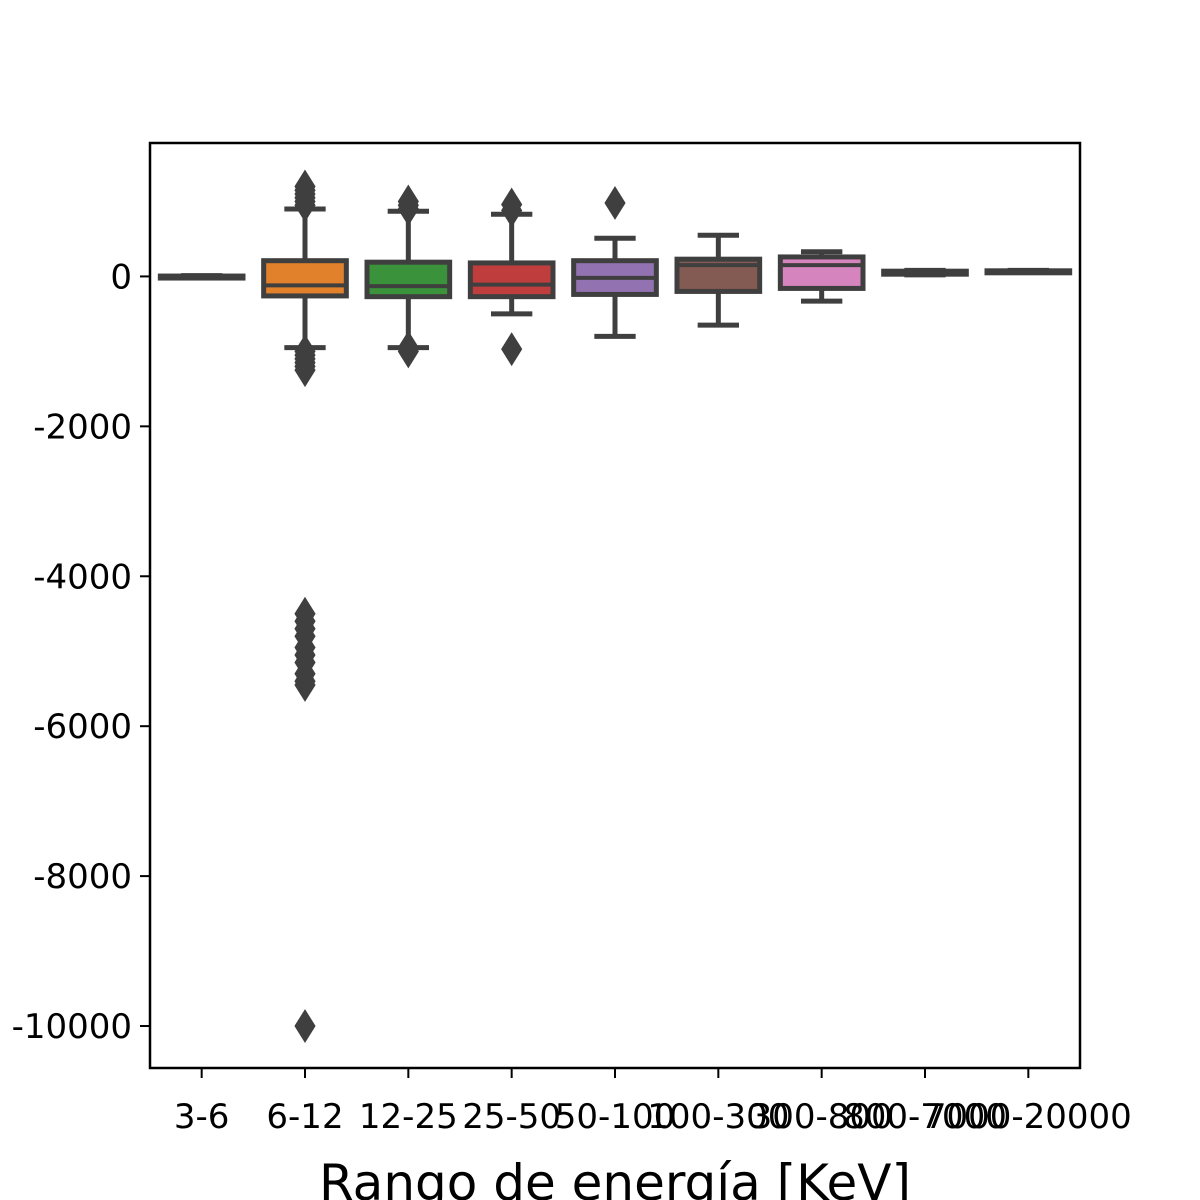 Image resolution: width=1200 pixels, height=1200 pixels. I want to click on y-axis: 0 -2000 -4000 -6000 -8000 -10000, so click(81, 652).